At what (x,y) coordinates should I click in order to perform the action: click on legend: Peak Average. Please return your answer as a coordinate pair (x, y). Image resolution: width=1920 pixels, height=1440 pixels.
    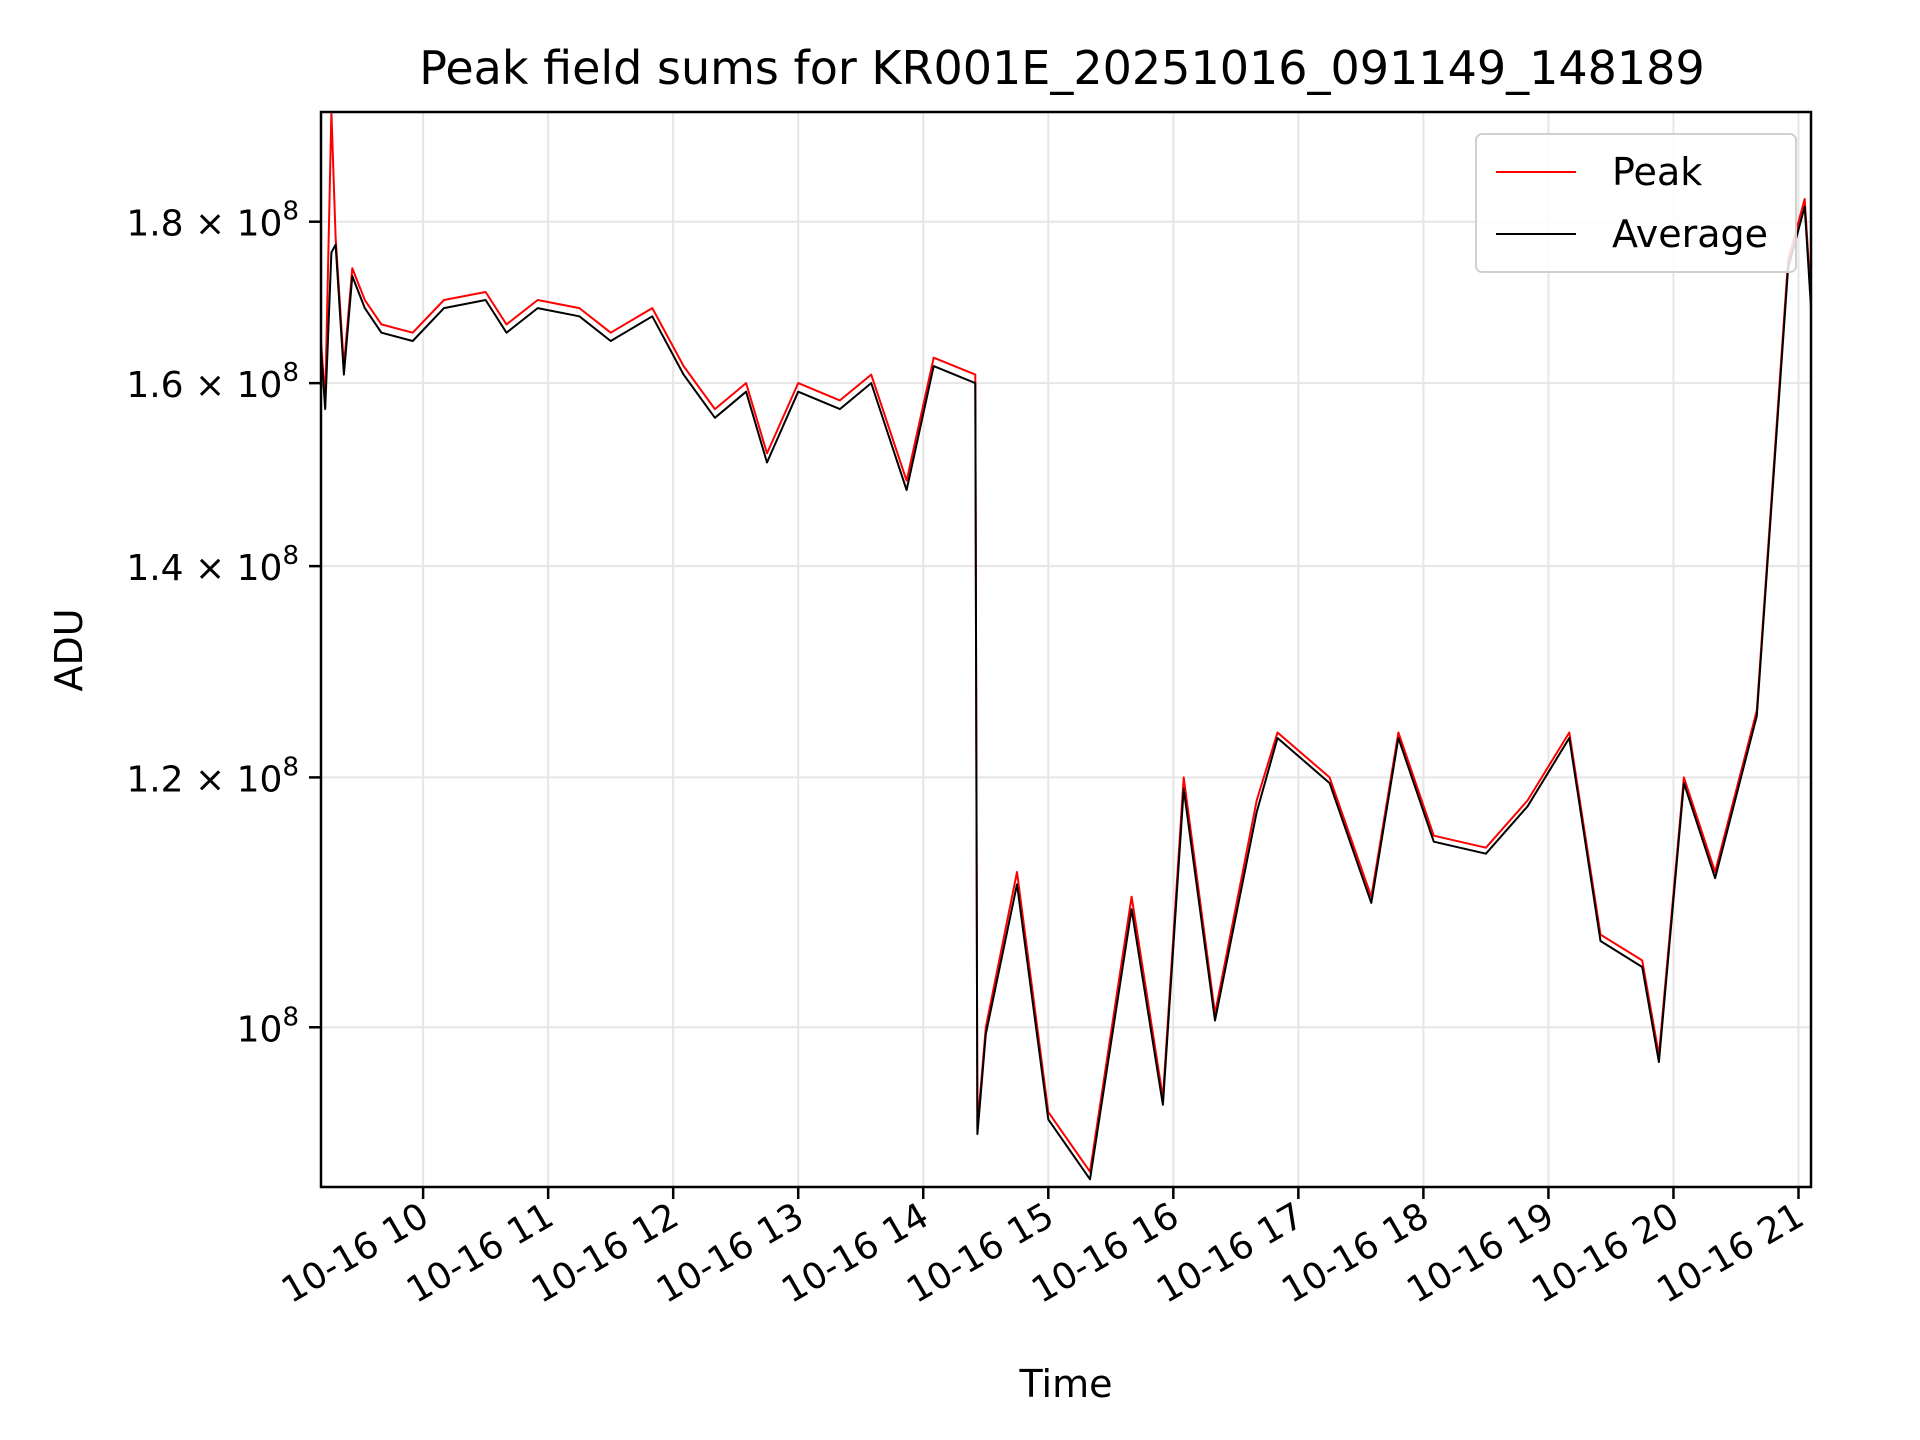
    Looking at the image, I should click on (1636, 203).